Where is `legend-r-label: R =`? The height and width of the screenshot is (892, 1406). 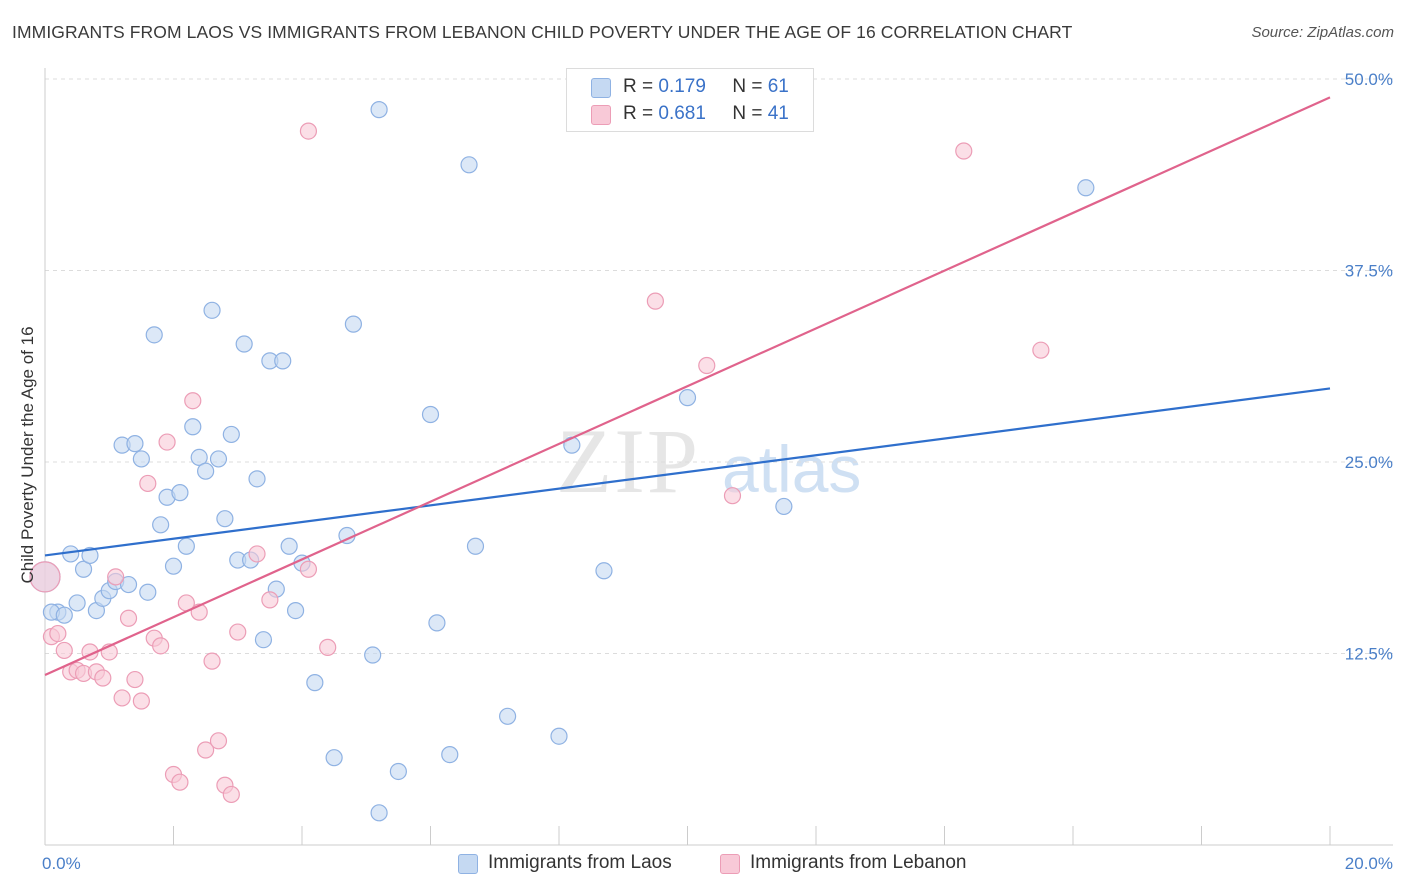 legend-r-label: R = is located at coordinates (638, 86).